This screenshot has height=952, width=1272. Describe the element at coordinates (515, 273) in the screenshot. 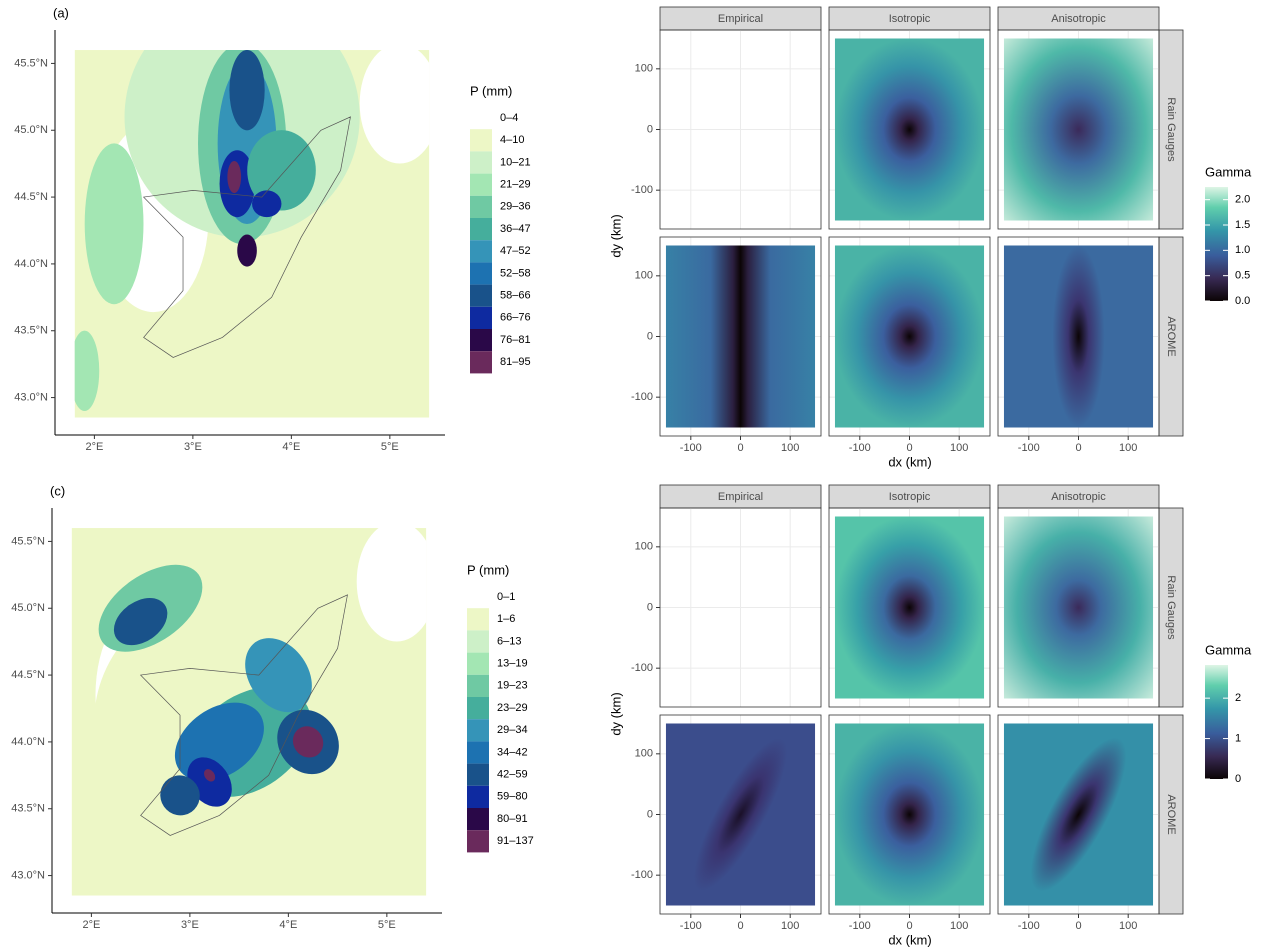

I see `legend-label: 52–58` at that location.